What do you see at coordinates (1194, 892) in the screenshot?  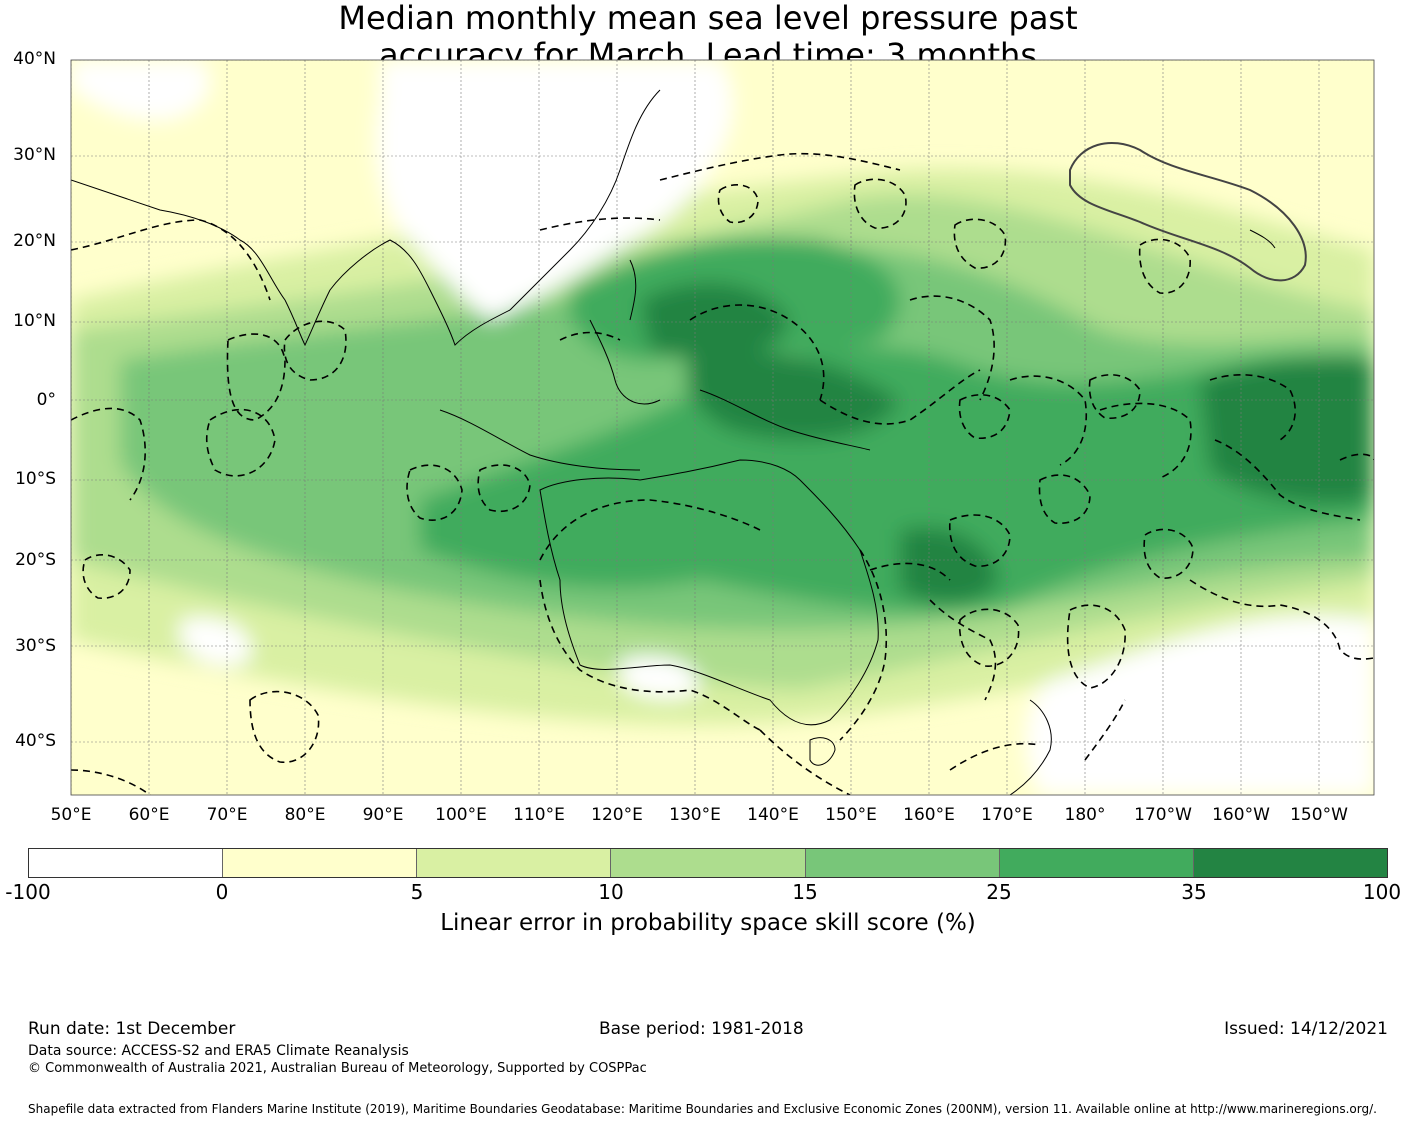 I see `colorbar-tick-35: 35` at bounding box center [1194, 892].